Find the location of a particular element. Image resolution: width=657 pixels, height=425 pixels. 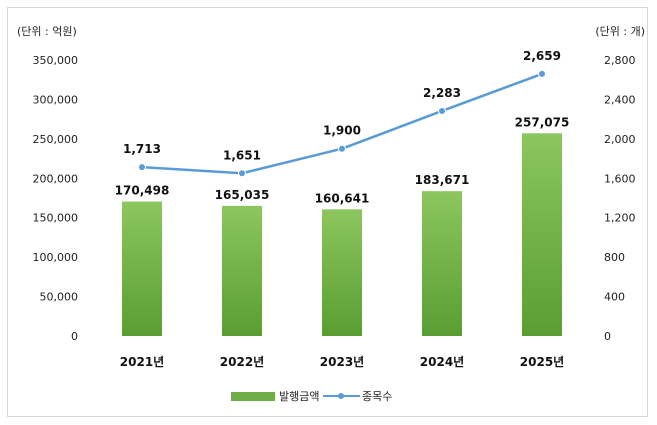

left-axis-tick-label: 50,000 is located at coordinates (59, 297).